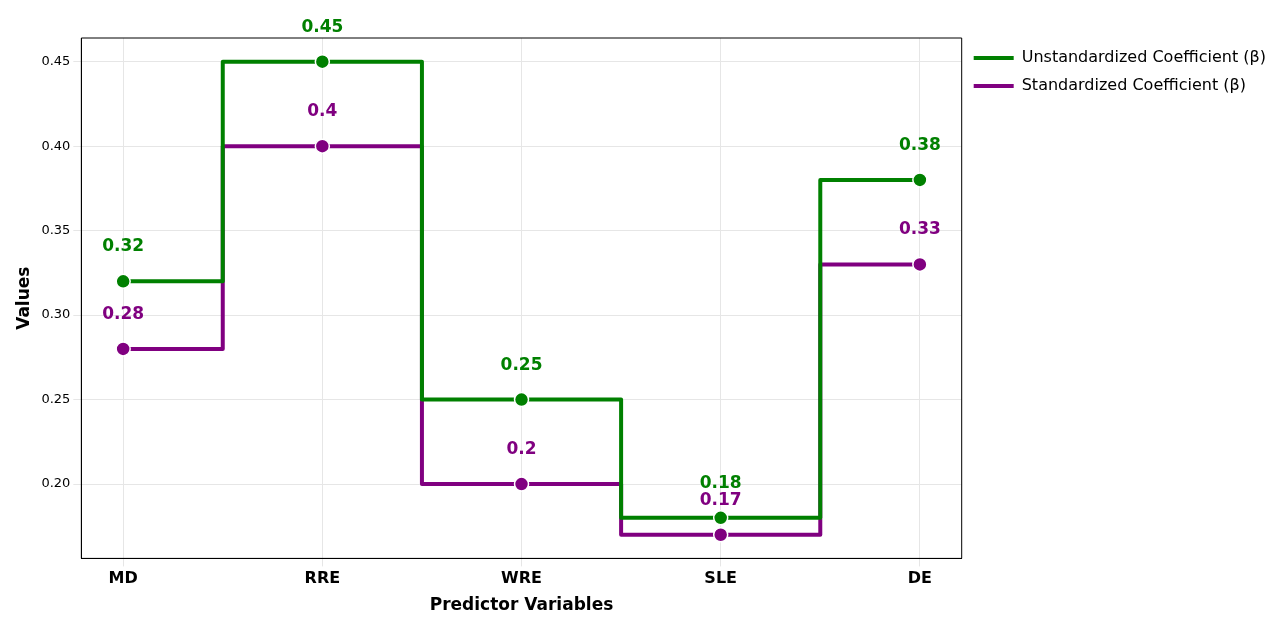 This screenshot has width=1286, height=628. I want to click on y-axis-title: Values, so click(22, 298).